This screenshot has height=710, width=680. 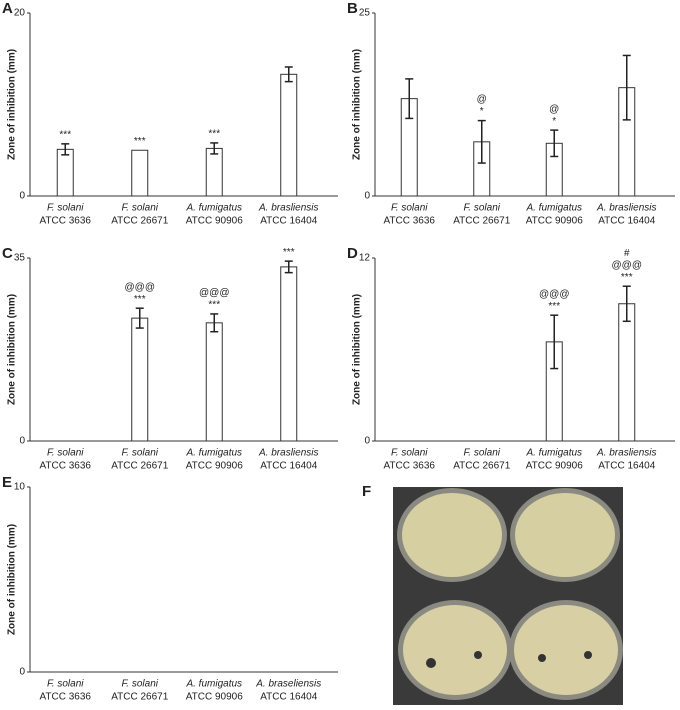 What do you see at coordinates (7, 8) in the screenshot?
I see `panel-label: A` at bounding box center [7, 8].